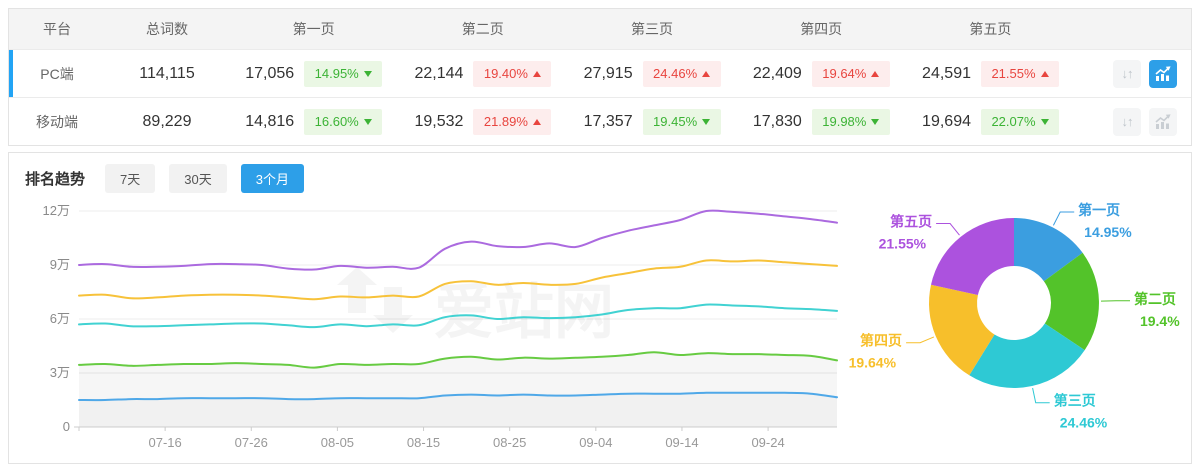 The height and width of the screenshot is (469, 1200). I want to click on svg-text: 第五页, so click(911, 221).